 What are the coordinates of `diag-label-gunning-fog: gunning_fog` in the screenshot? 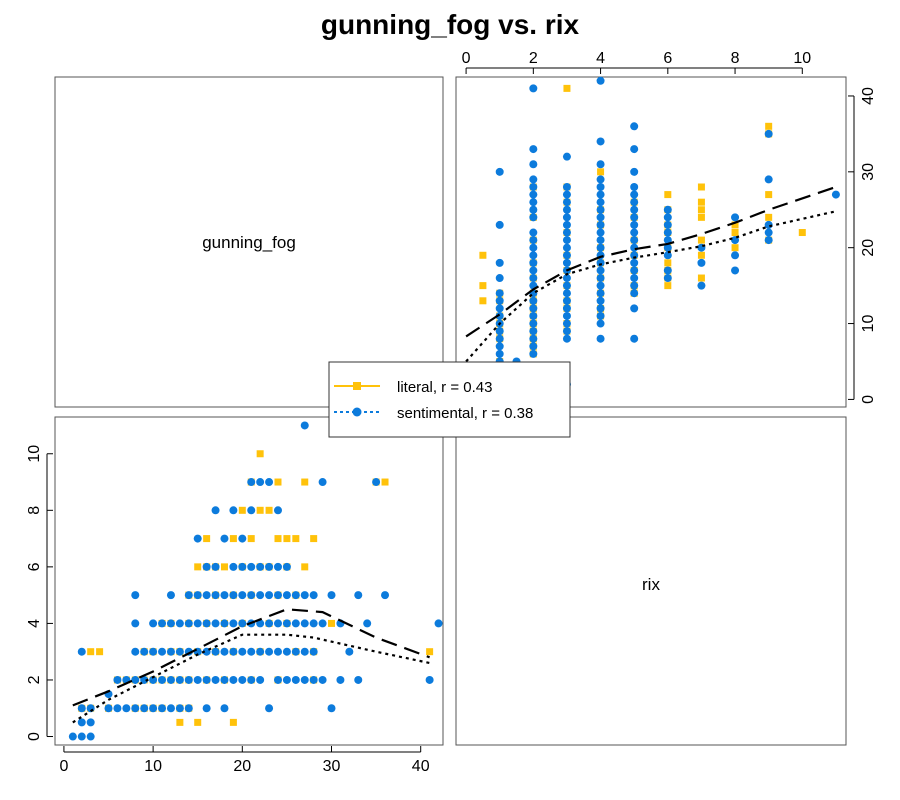 It's located at (249, 242).